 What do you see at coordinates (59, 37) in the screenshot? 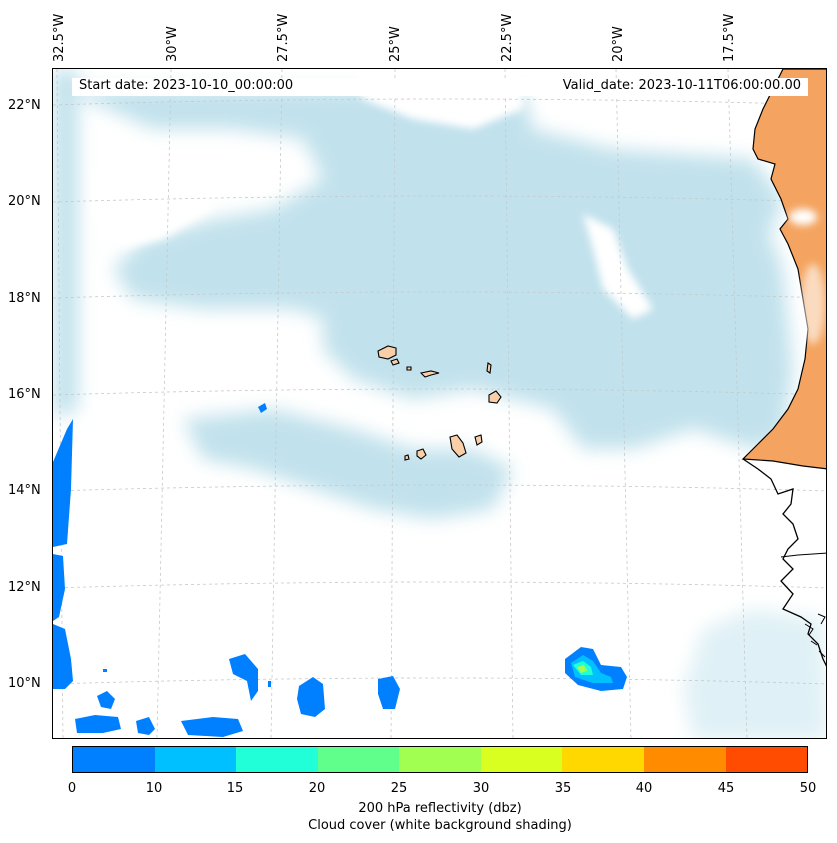
I see `lon-label-32-5w: 32.5°W` at bounding box center [59, 37].